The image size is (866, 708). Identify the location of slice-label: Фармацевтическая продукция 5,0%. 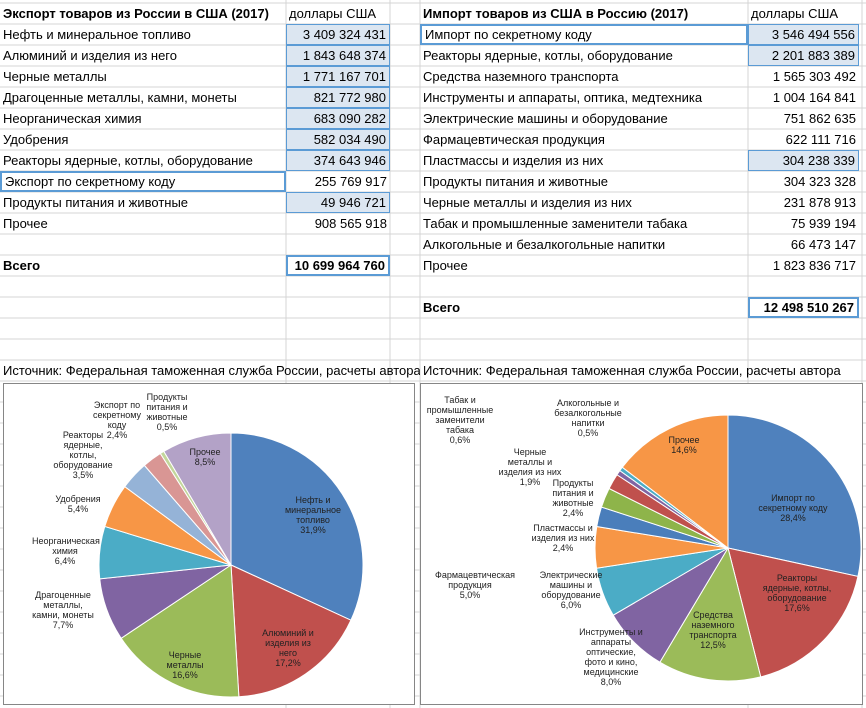
(475, 585).